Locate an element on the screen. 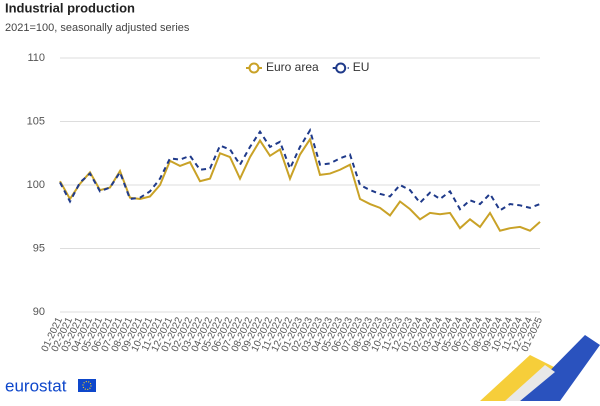 This screenshot has width=600, height=406. y-tick-label: 105 is located at coordinates (36, 121).